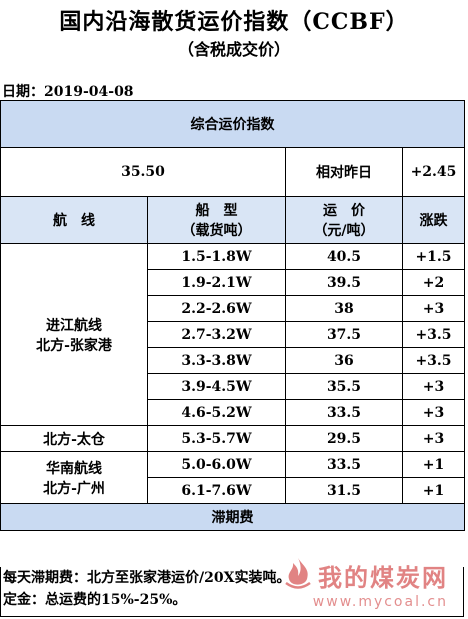 This screenshot has width=468, height=619. I want to click on price-cell: 29.5, so click(344, 438).